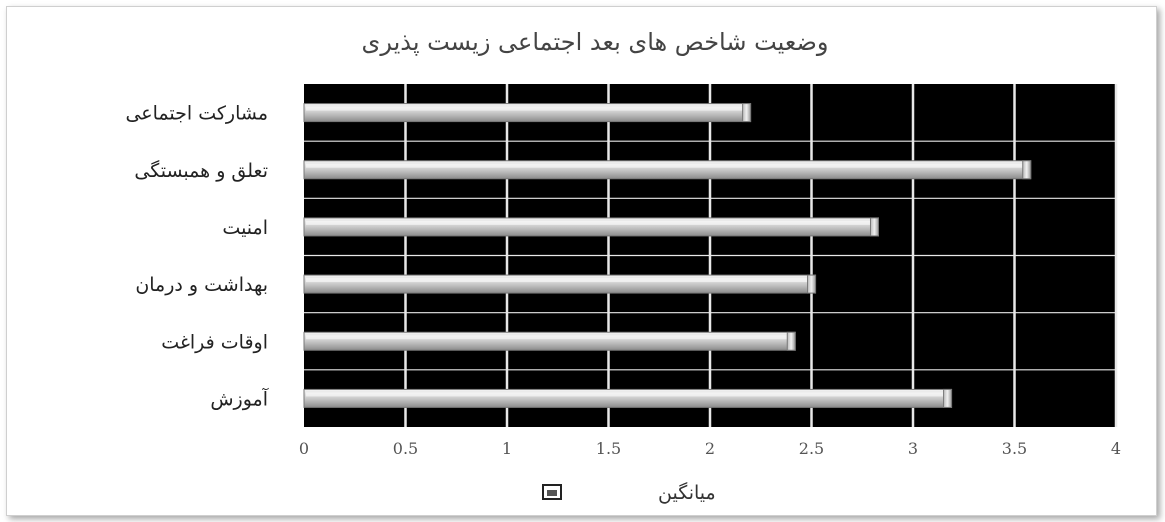  I want to click on x-tick-label: 2.5, so click(811, 448).